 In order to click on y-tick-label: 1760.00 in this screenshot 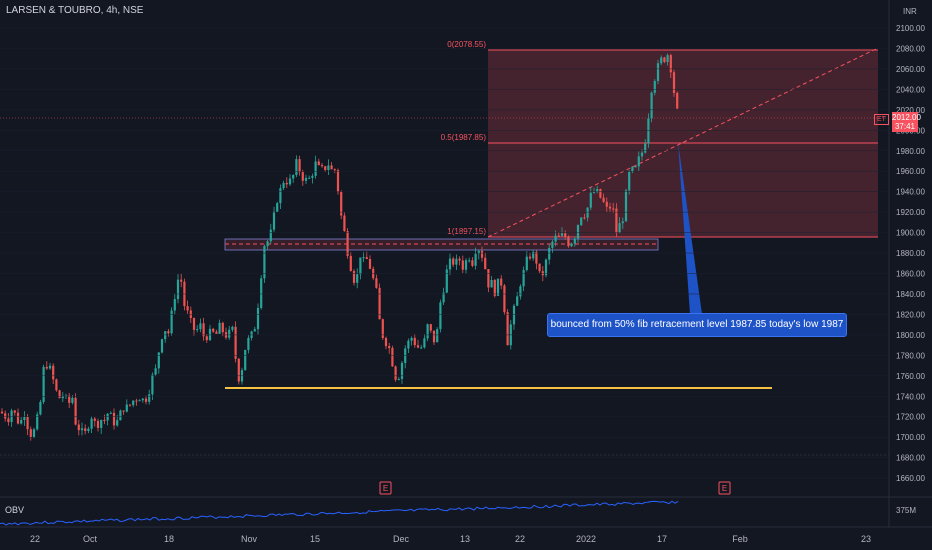, I will do `click(910, 376)`.